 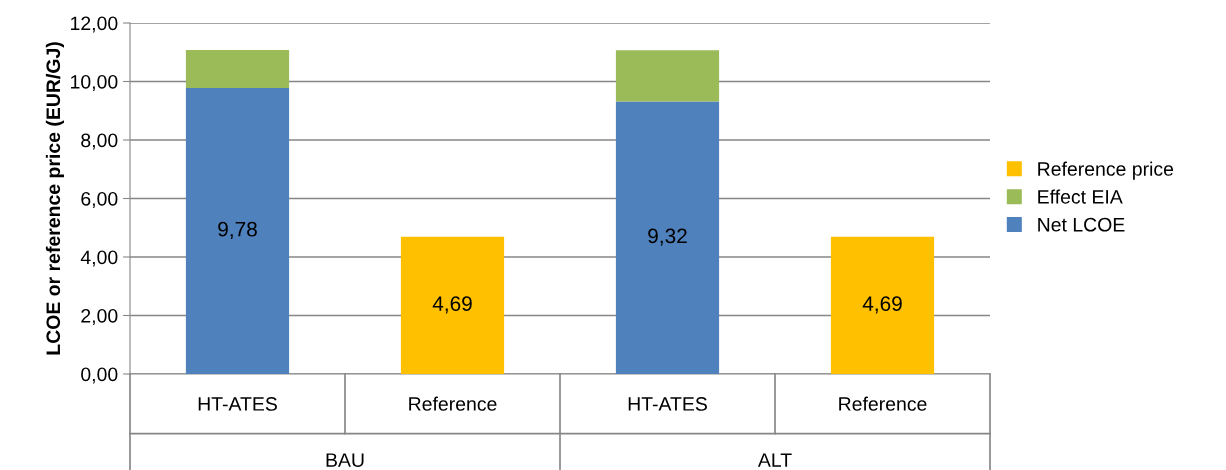 What do you see at coordinates (1081, 224) in the screenshot?
I see `legend-label: Net LCOE` at bounding box center [1081, 224].